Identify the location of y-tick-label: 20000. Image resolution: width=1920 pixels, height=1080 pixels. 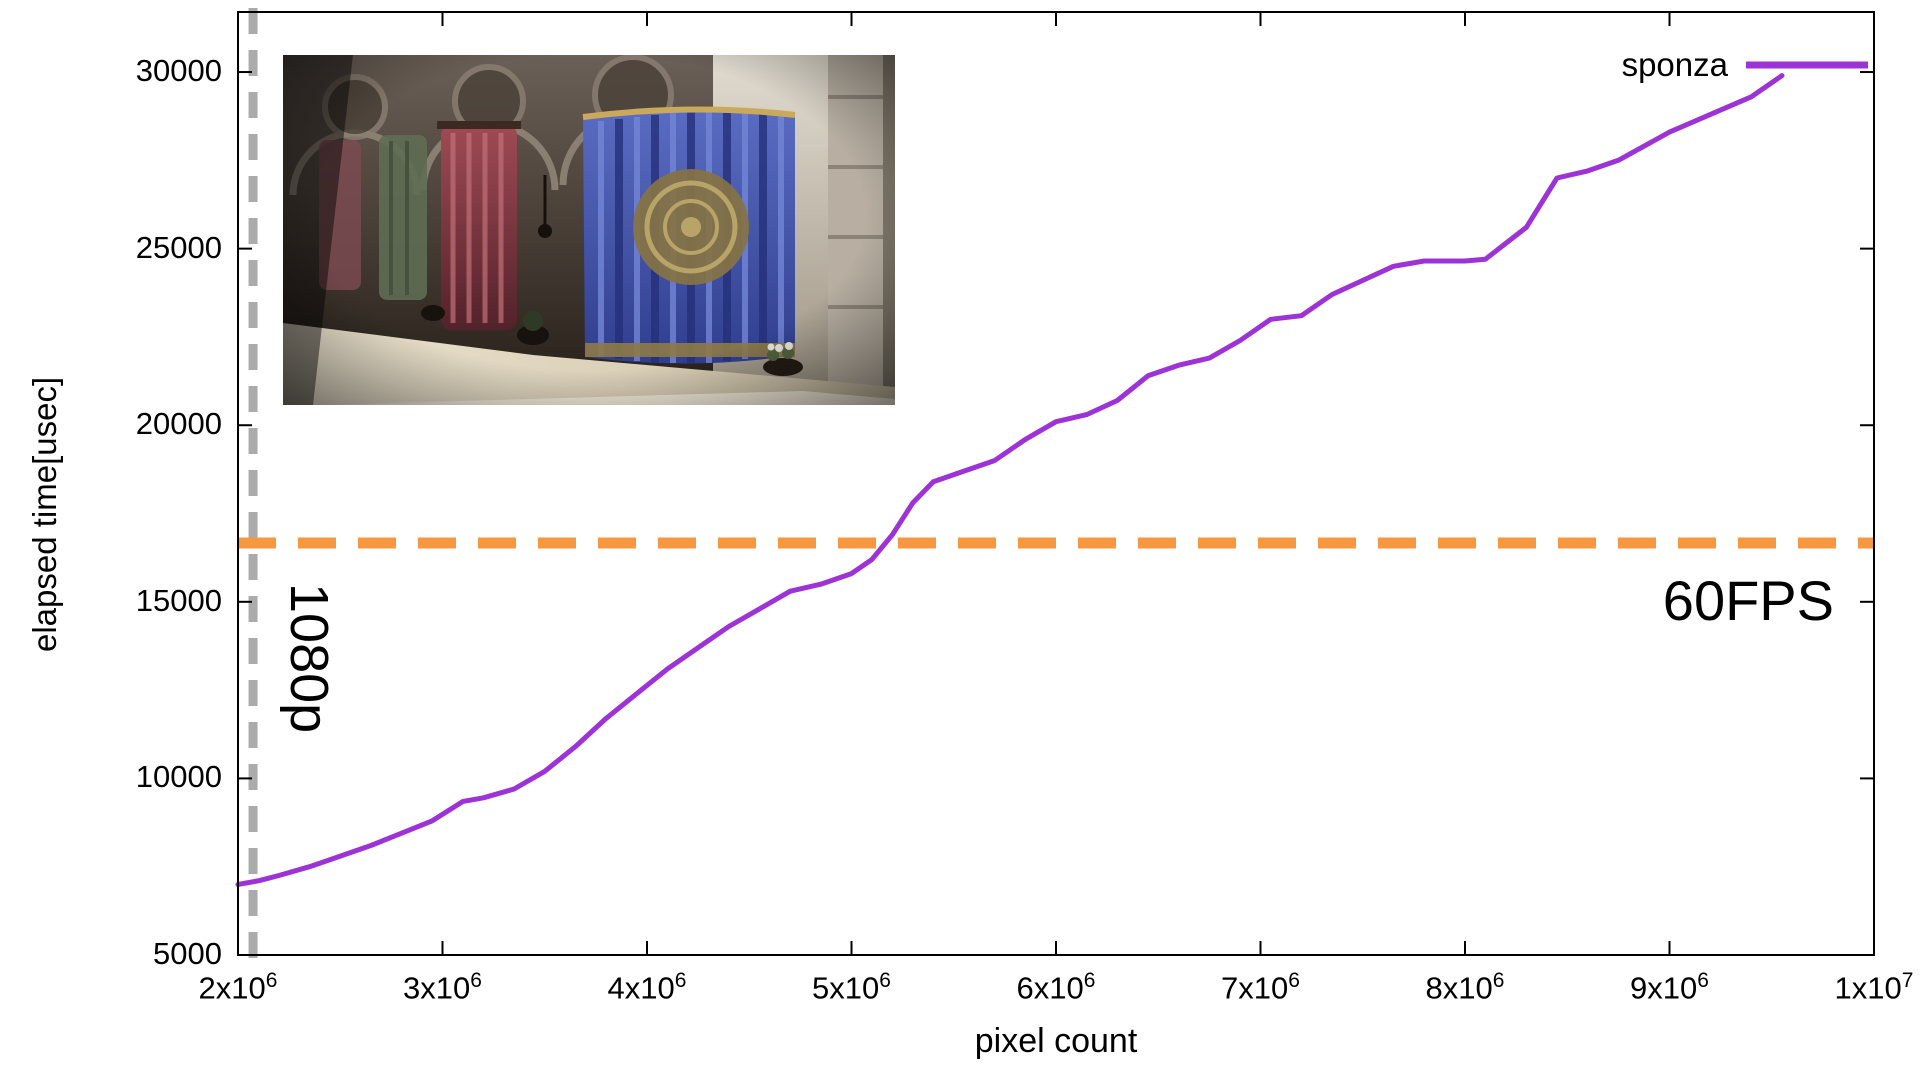
(178, 424).